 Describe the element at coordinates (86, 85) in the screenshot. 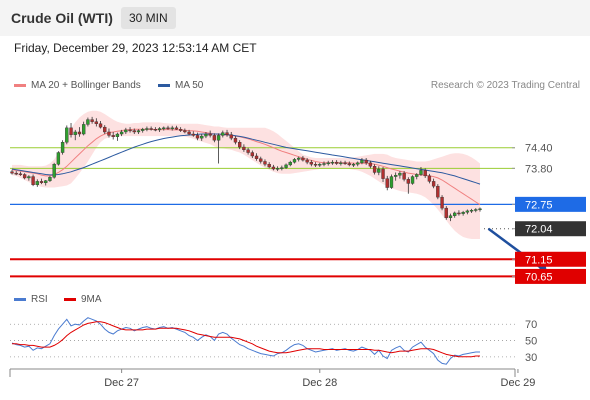

I see `ma20-legend-label: MA 20 + Bollinger Bands` at that location.